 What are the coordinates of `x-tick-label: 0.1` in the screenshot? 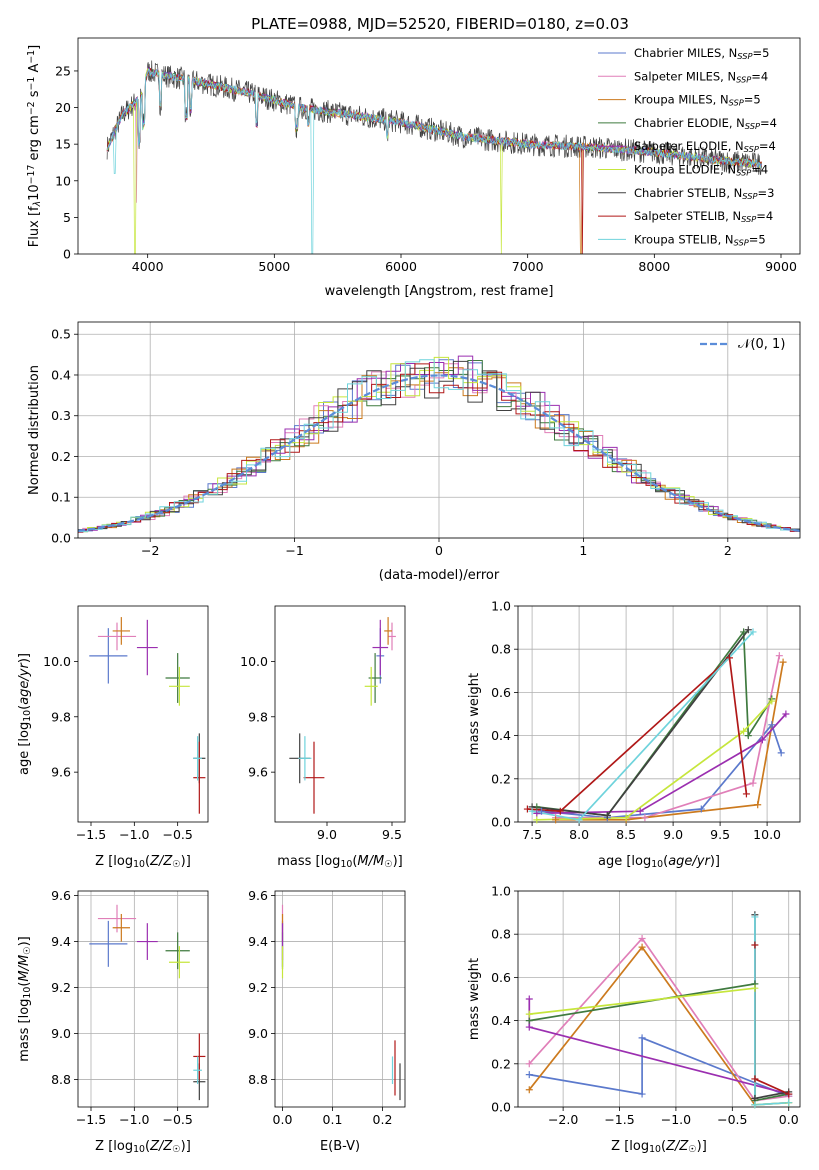 It's located at (333, 1119).